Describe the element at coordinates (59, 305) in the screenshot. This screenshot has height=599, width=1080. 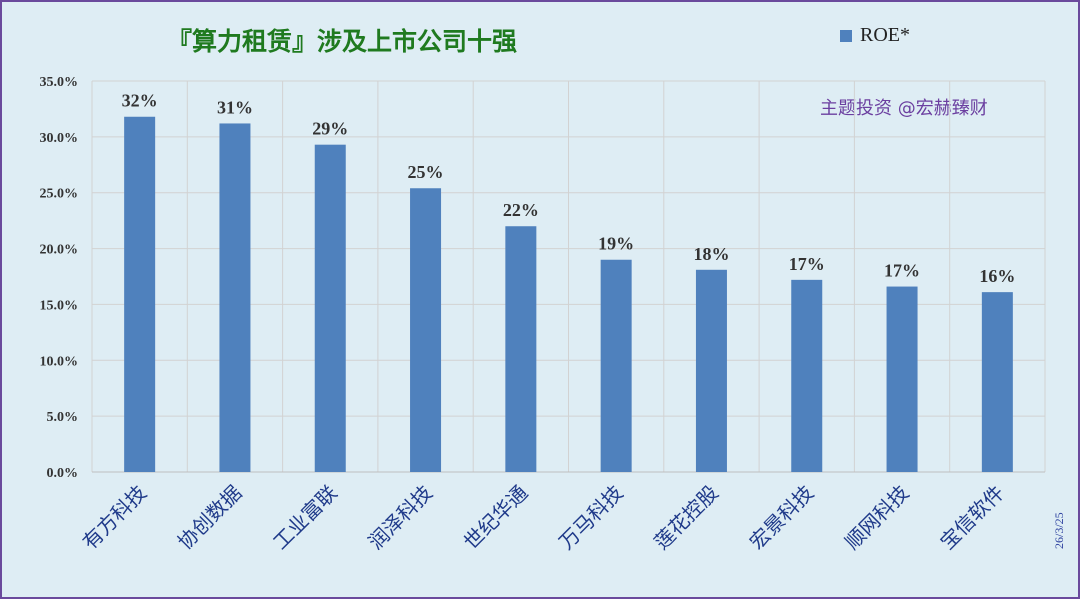
I see `y-tick-label: 15.0%` at that location.